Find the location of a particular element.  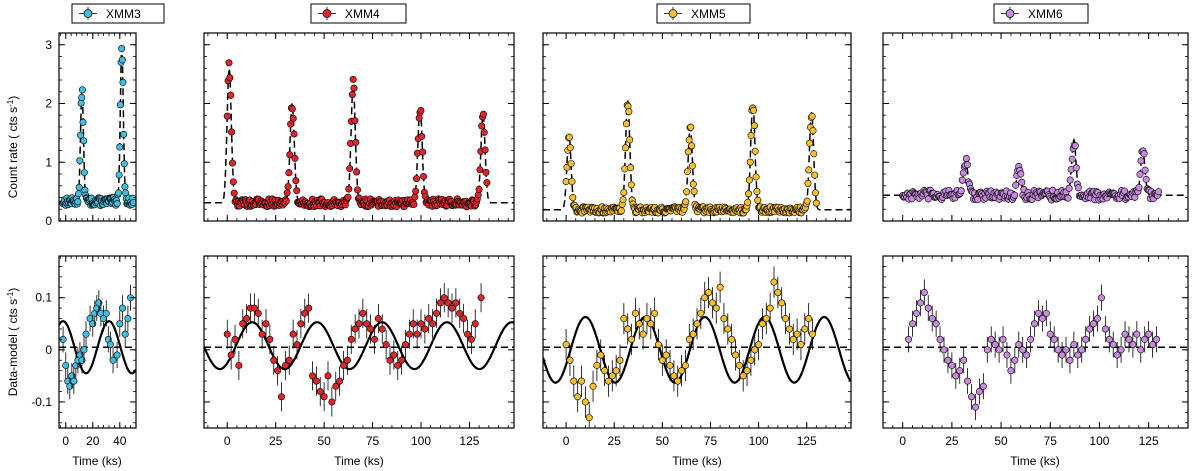

x-tick-label: 50 is located at coordinates (1001, 441).